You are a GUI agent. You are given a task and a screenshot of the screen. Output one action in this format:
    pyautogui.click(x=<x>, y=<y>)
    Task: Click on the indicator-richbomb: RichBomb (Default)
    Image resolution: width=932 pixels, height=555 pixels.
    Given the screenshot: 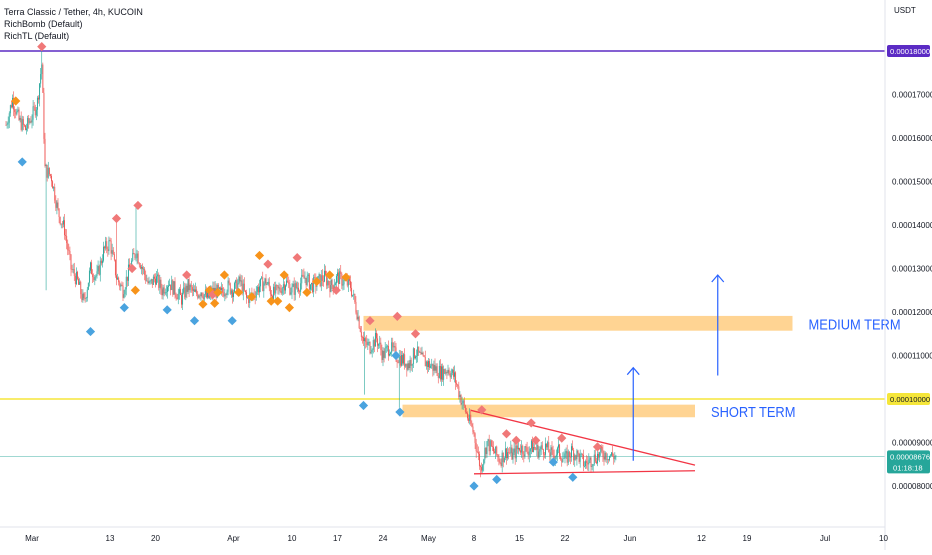 What is the action you would take?
    pyautogui.click(x=43, y=24)
    